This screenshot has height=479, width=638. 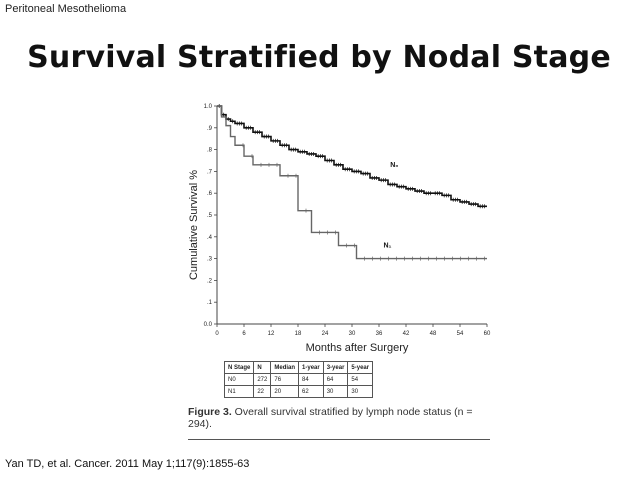 What do you see at coordinates (311, 379) in the screenshot?
I see `table-cell: 84` at bounding box center [311, 379].